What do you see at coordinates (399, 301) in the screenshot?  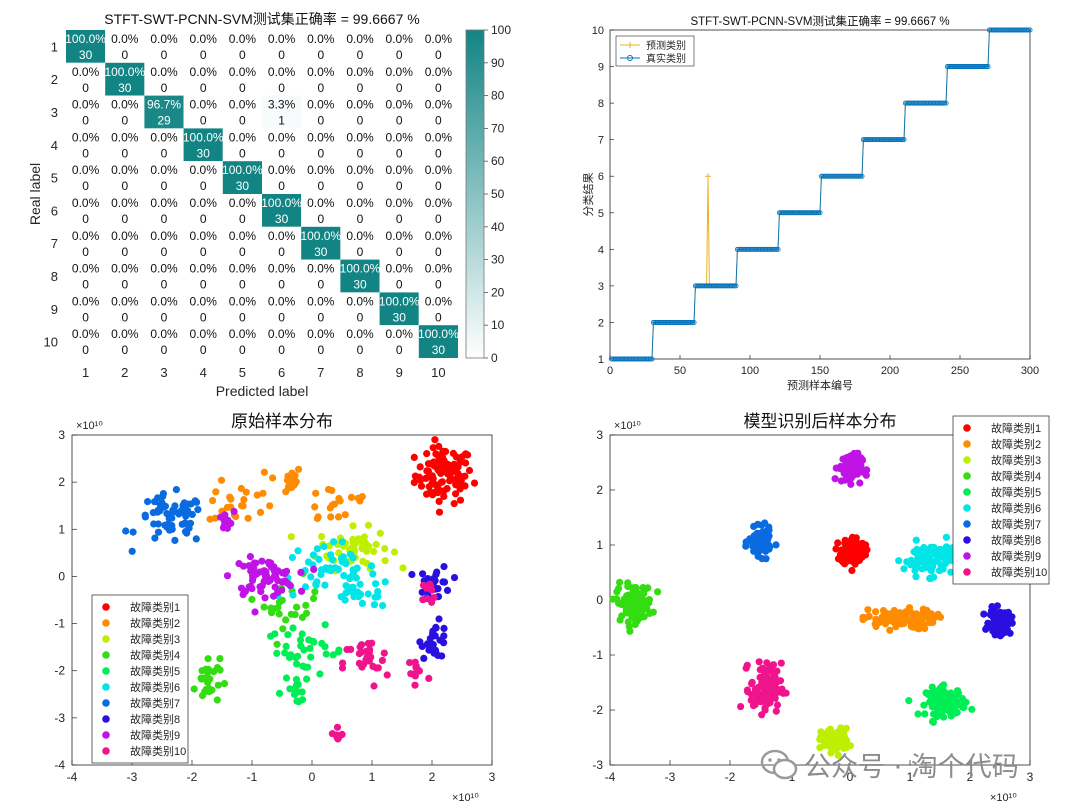 I see `cell-percent-label: 100.0%` at bounding box center [399, 301].